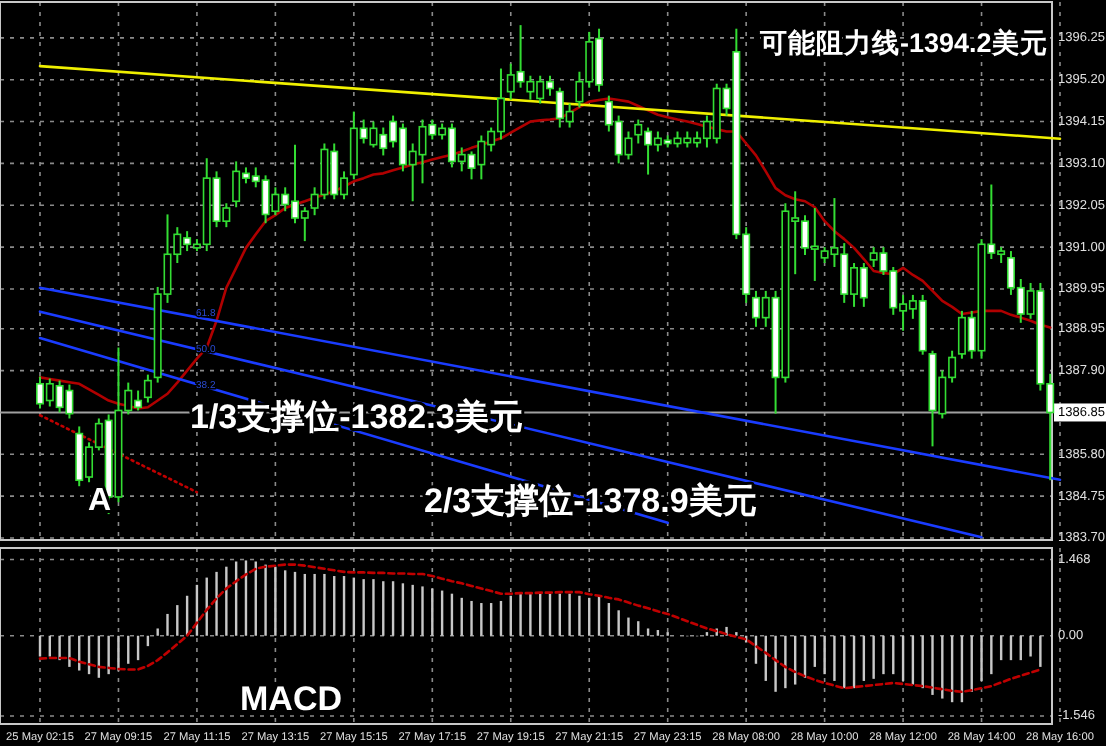  Describe the element at coordinates (903, 42) in the screenshot. I see `annotation: 可能阻力线-1394.2美元` at that location.